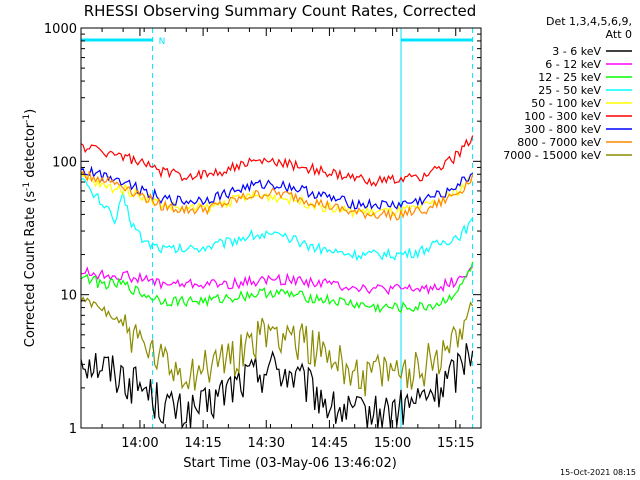 The height and width of the screenshot is (480, 640). Describe the element at coordinates (202, 443) in the screenshot. I see `x-tick-label-1: 14:15` at that location.